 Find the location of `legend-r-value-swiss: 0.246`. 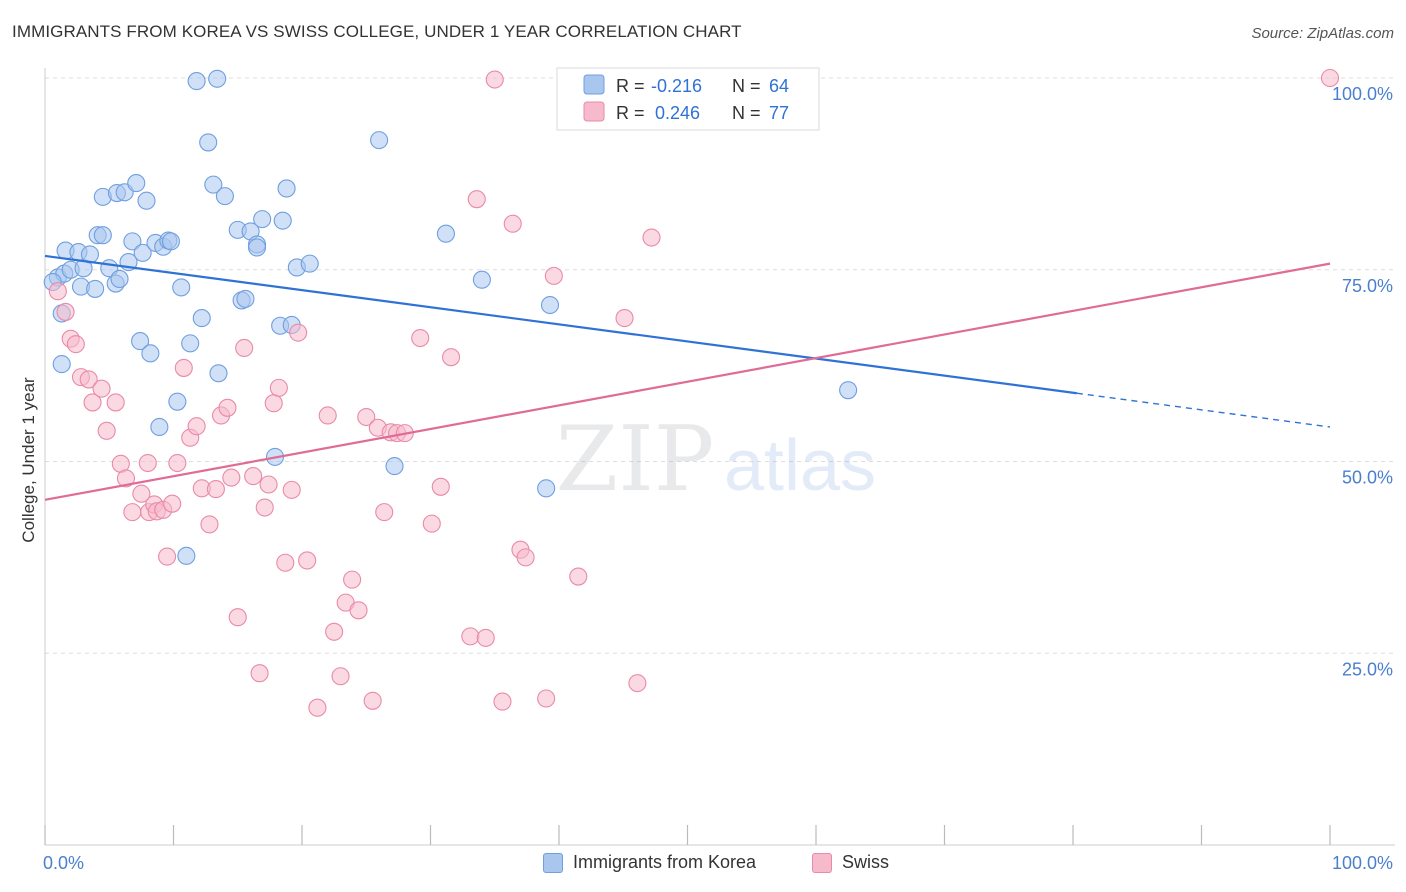

legend-r-value-swiss: 0.246 is located at coordinates (677, 113).